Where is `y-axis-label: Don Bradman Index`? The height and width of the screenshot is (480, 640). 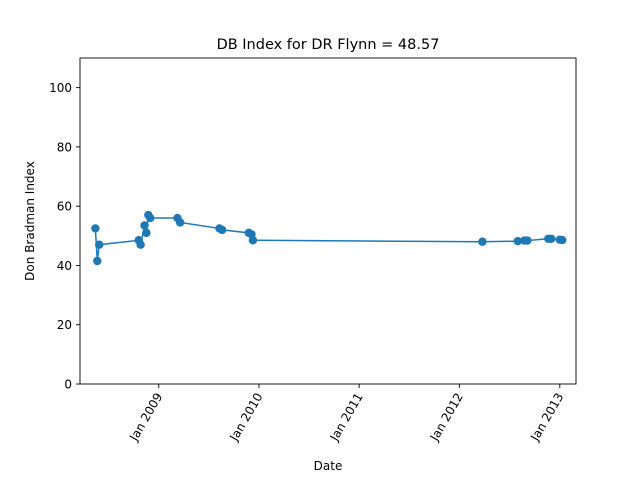 y-axis-label: Don Bradman Index is located at coordinates (30, 221).